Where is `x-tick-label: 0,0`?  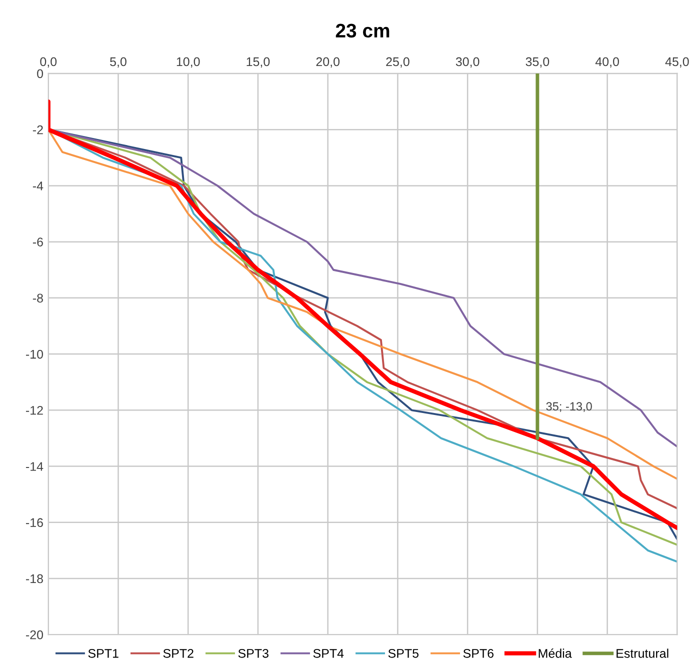 x-tick-label: 0,0 is located at coordinates (48, 62).